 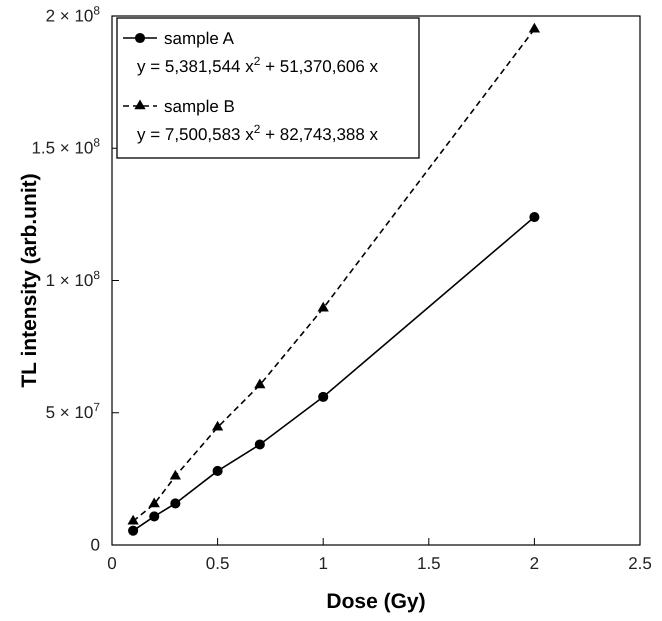 What do you see at coordinates (218, 564) in the screenshot?
I see `x-tick-label: 0.5` at bounding box center [218, 564].